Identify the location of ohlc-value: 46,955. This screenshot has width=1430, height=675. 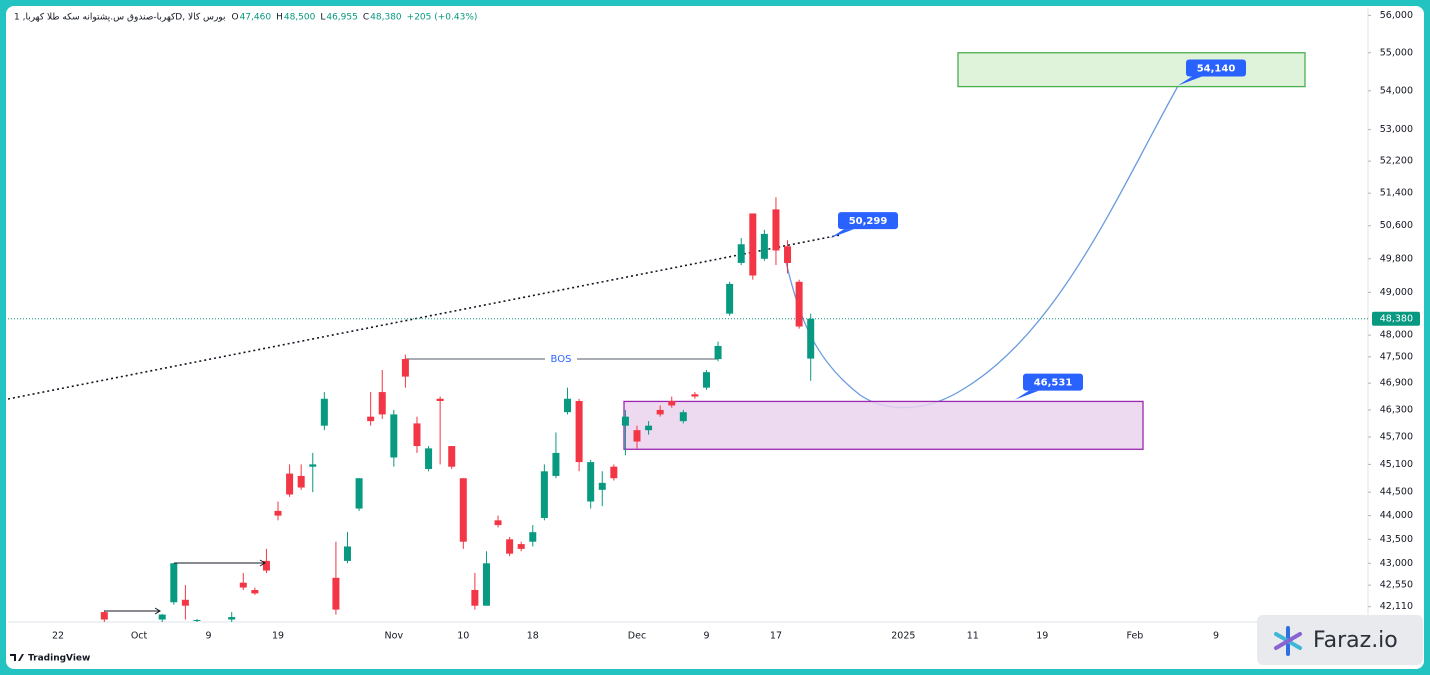
(342, 18).